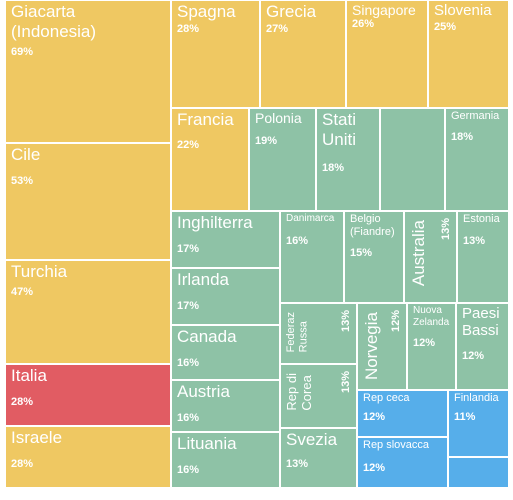 The image size is (513, 500). I want to click on treemap-tile-svezia: Svezia 13%, so click(318, 458).